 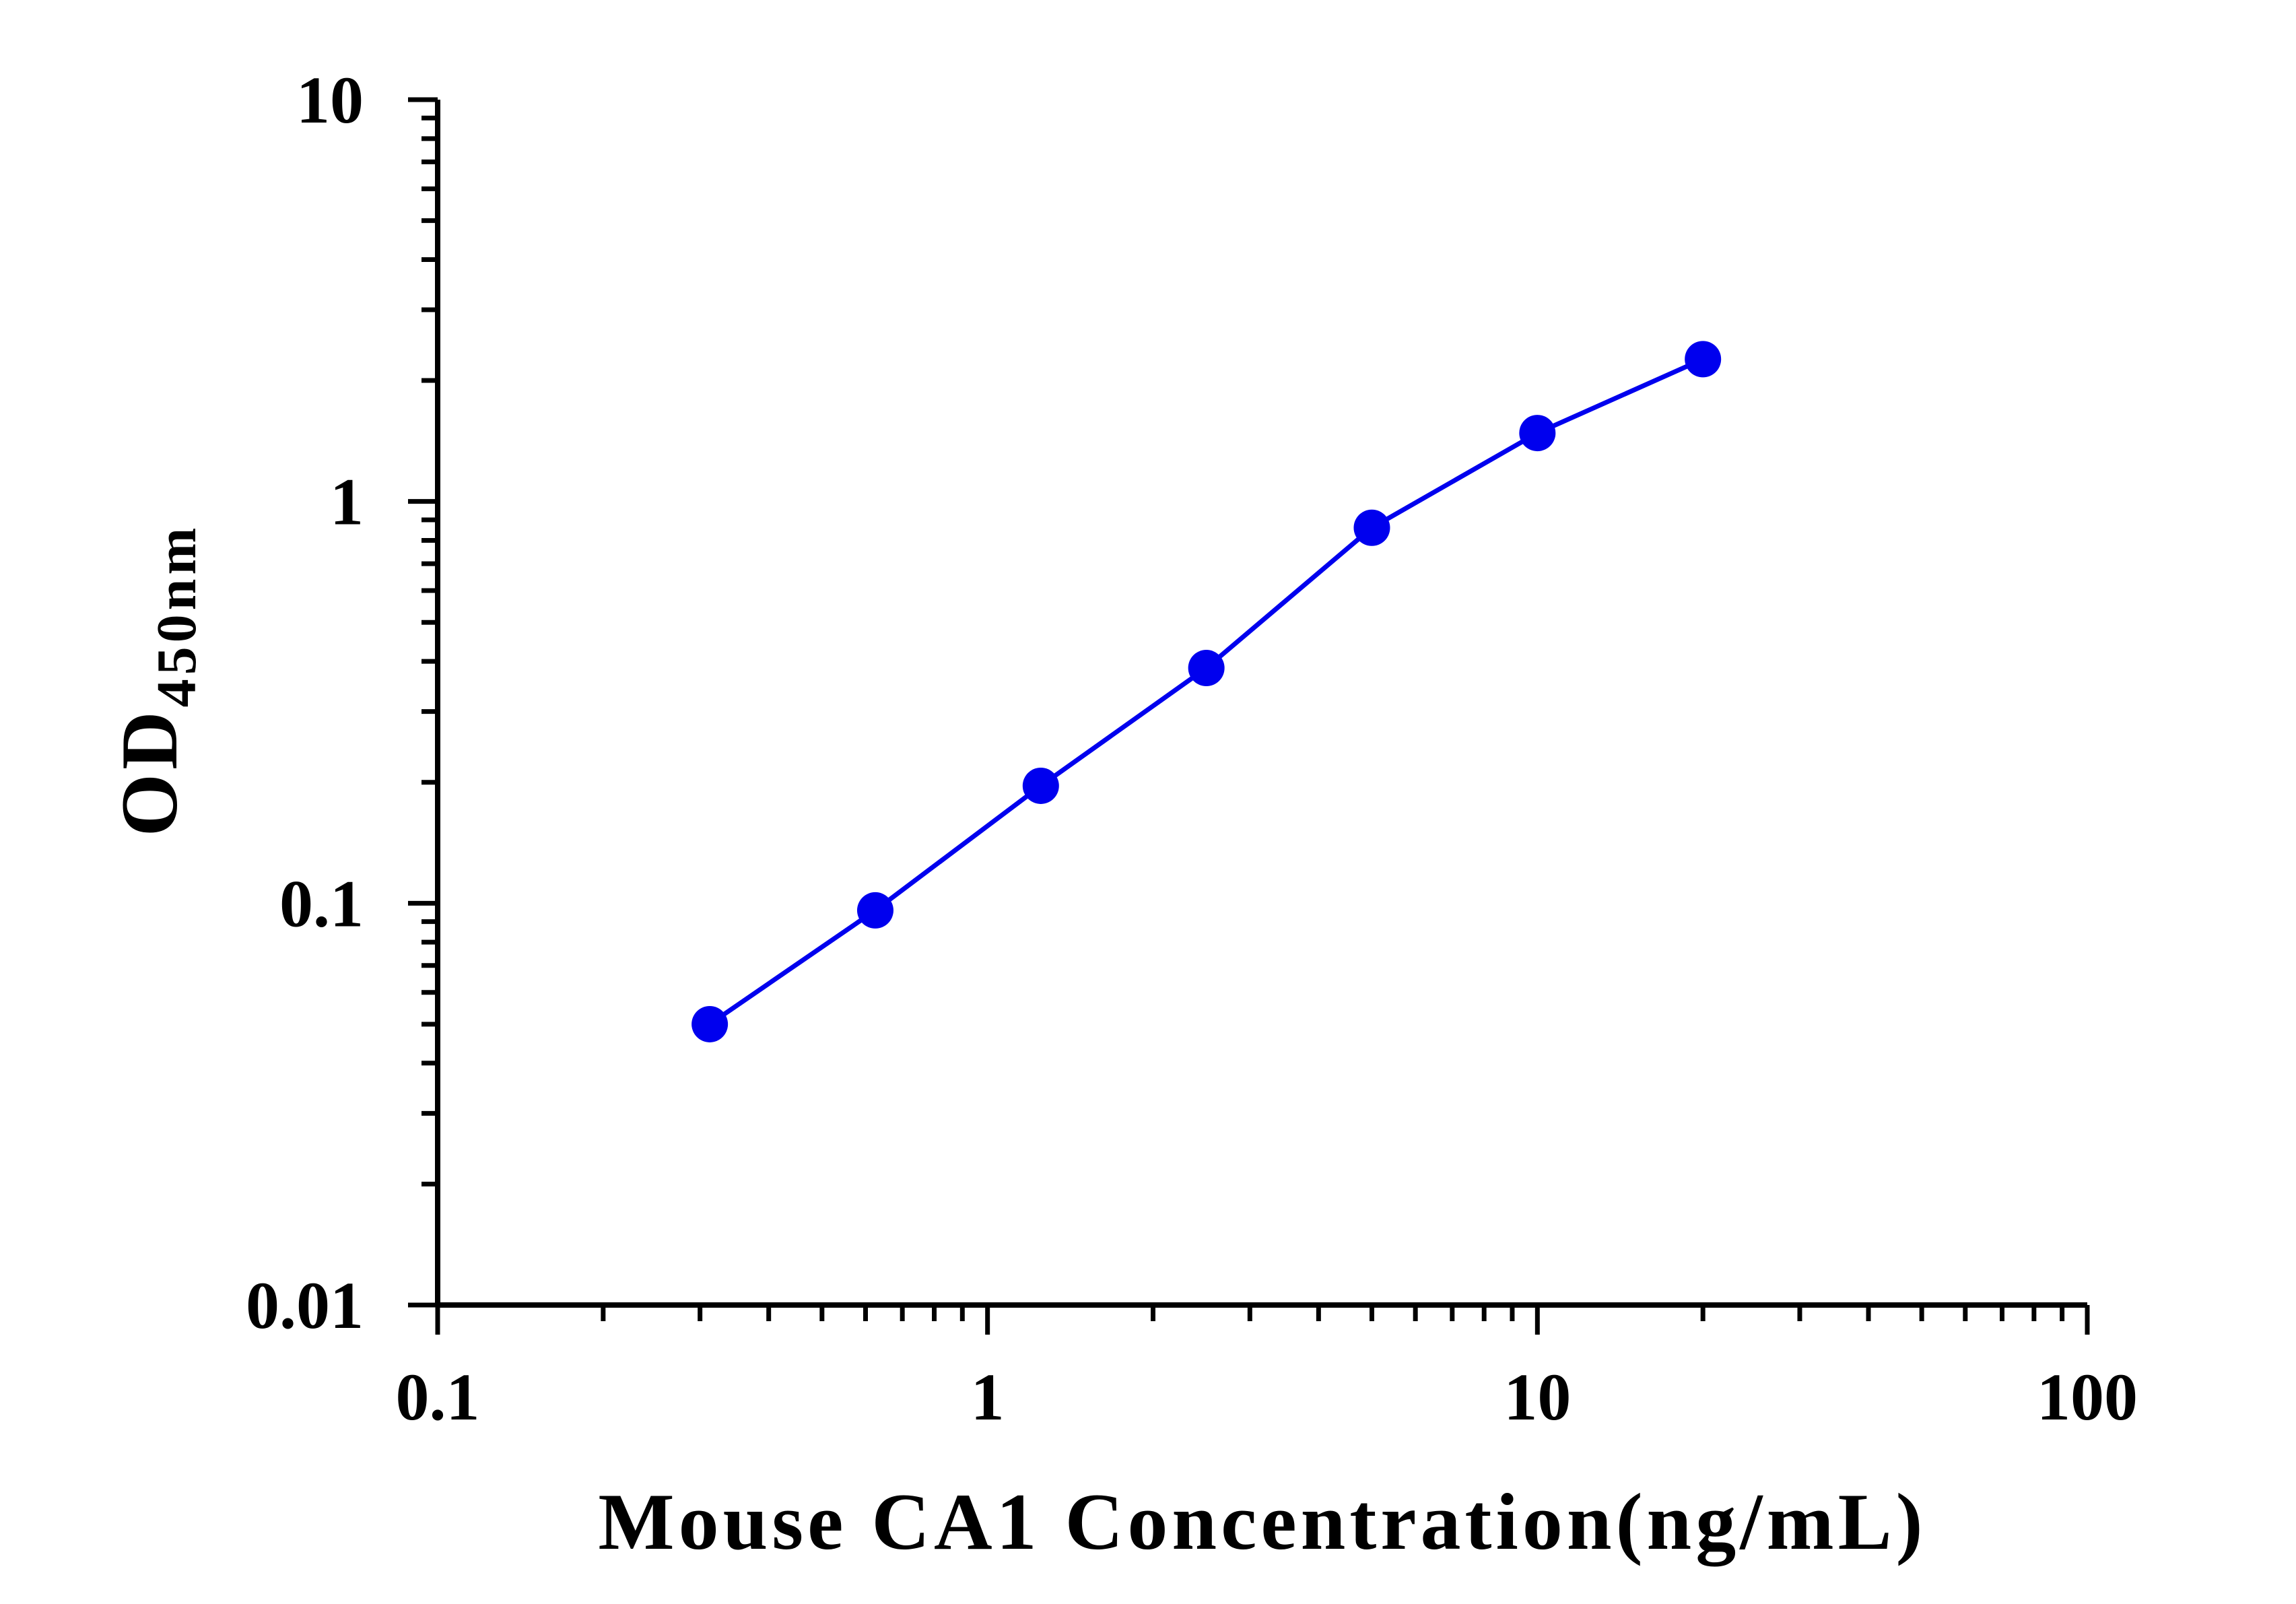 I want to click on y-tick-label: 0.1, so click(x=321, y=903).